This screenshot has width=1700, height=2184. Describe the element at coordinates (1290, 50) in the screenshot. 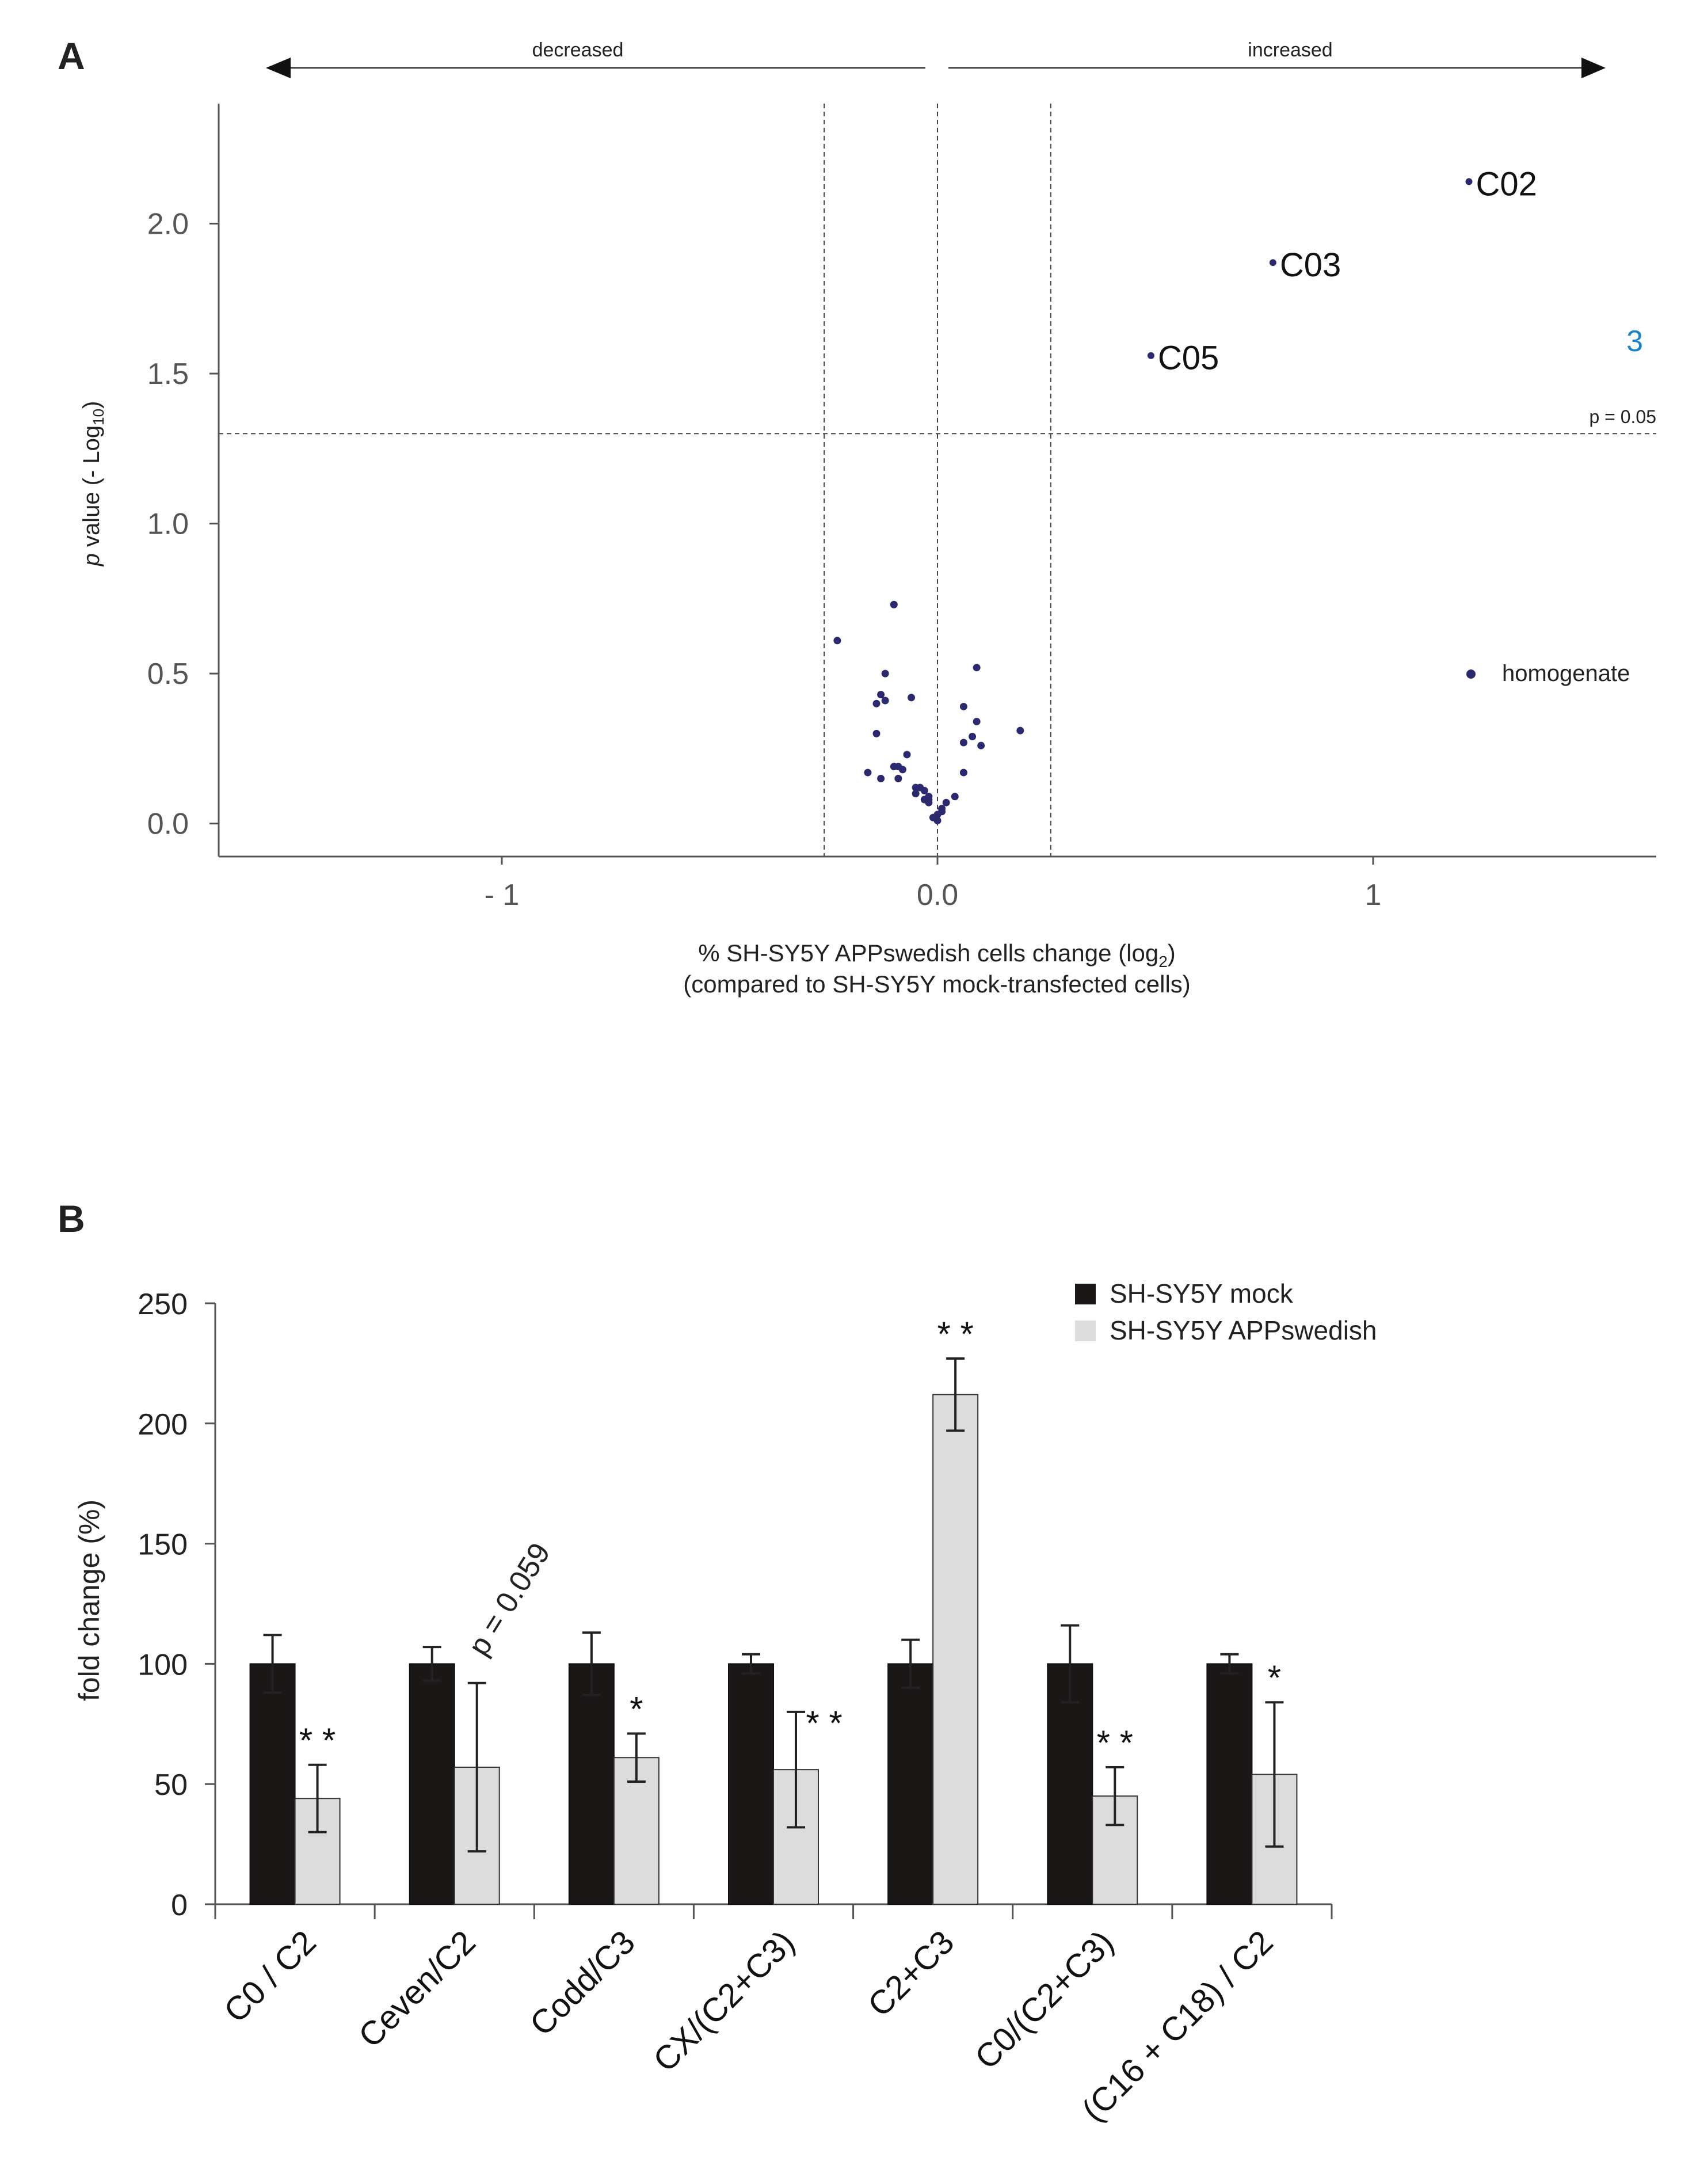

I see `increased-label: increased` at that location.